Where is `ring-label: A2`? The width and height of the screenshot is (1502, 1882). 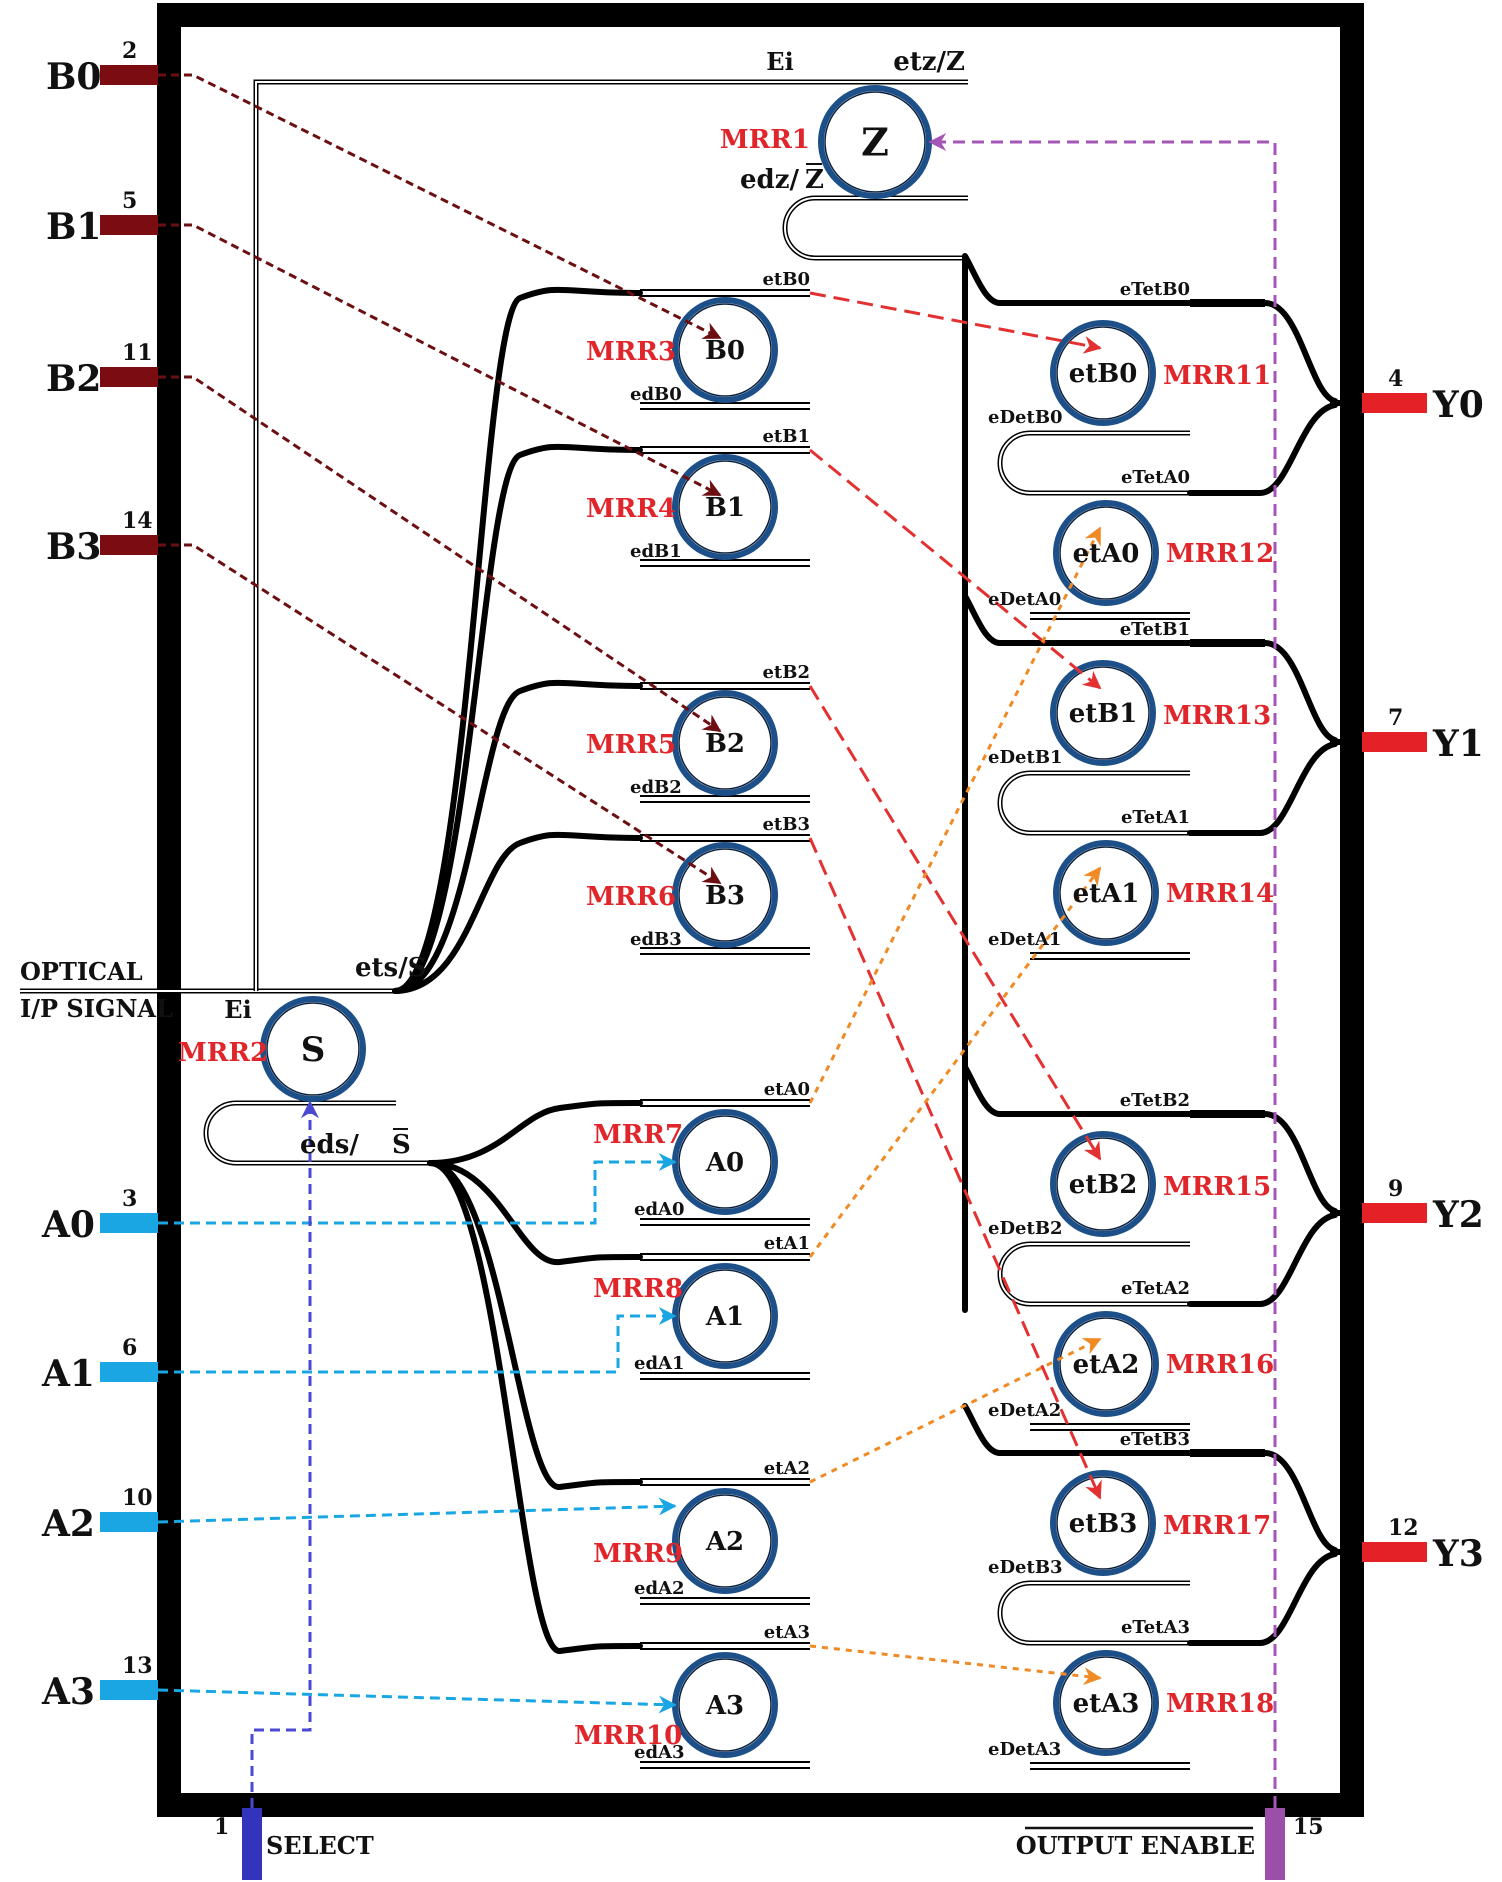 ring-label: A2 is located at coordinates (724, 1542).